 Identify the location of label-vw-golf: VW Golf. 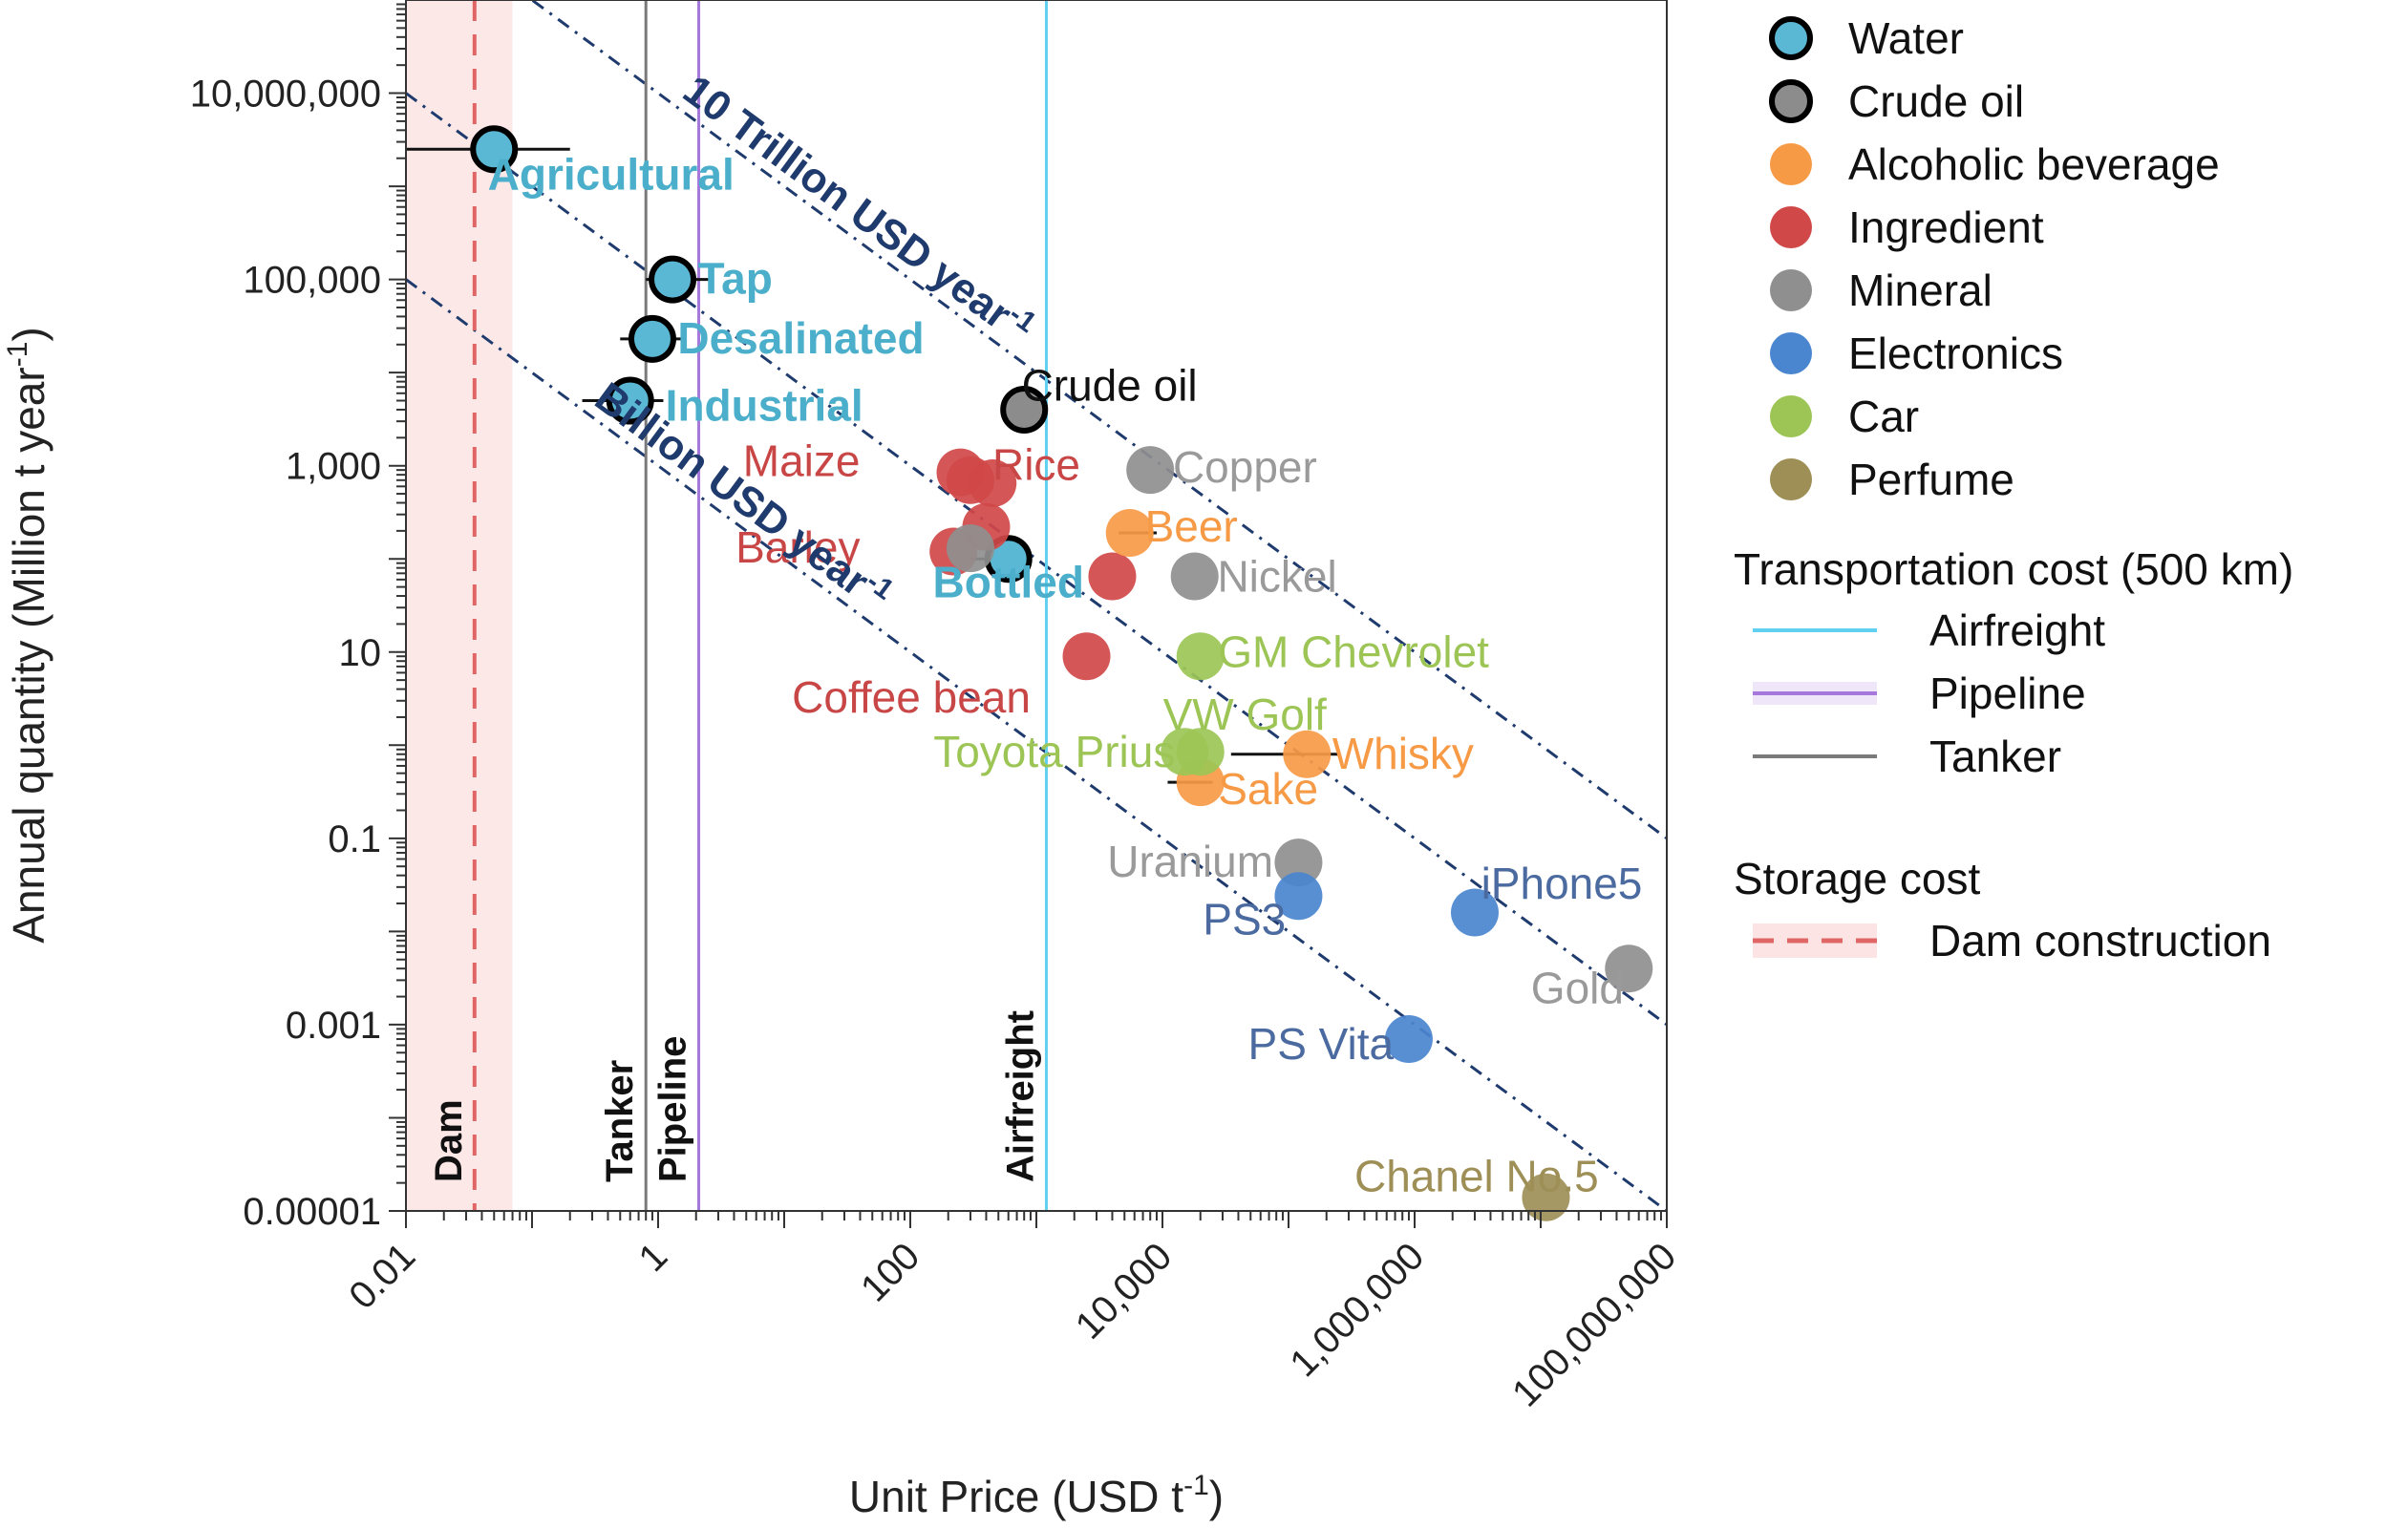
(1245, 714).